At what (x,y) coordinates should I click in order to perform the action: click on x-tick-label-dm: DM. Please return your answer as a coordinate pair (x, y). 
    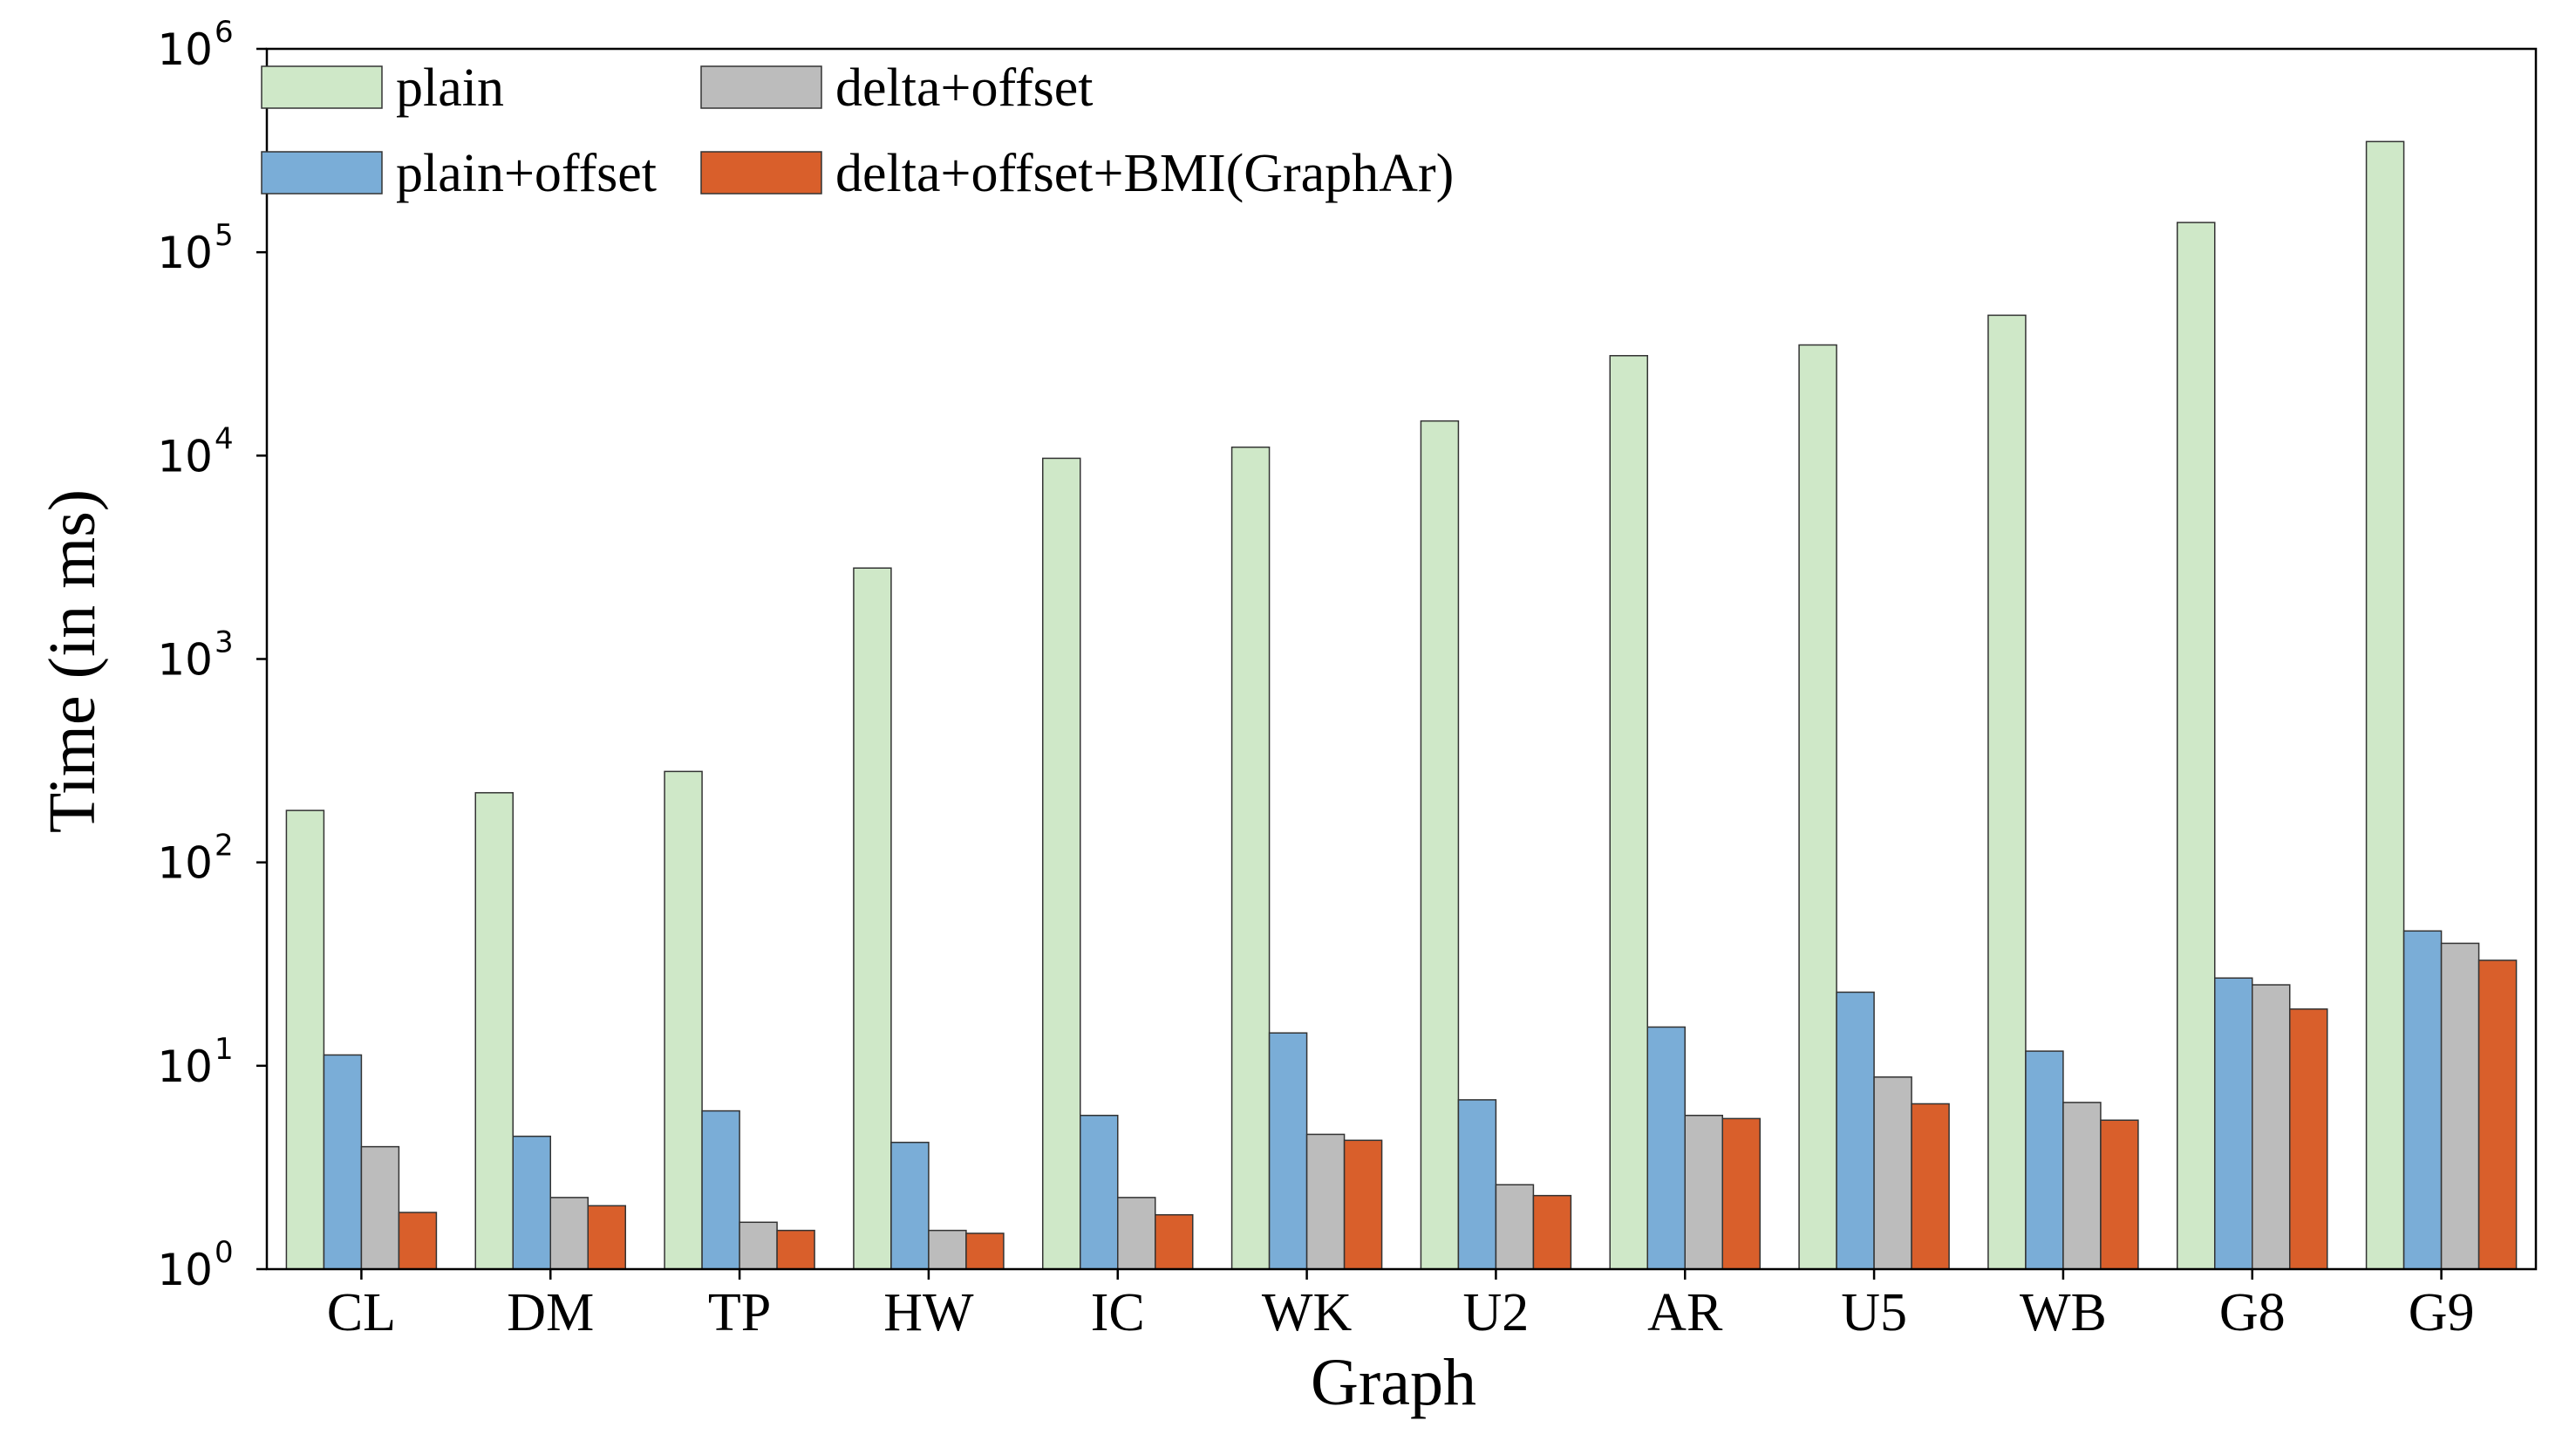
    Looking at the image, I should click on (550, 1312).